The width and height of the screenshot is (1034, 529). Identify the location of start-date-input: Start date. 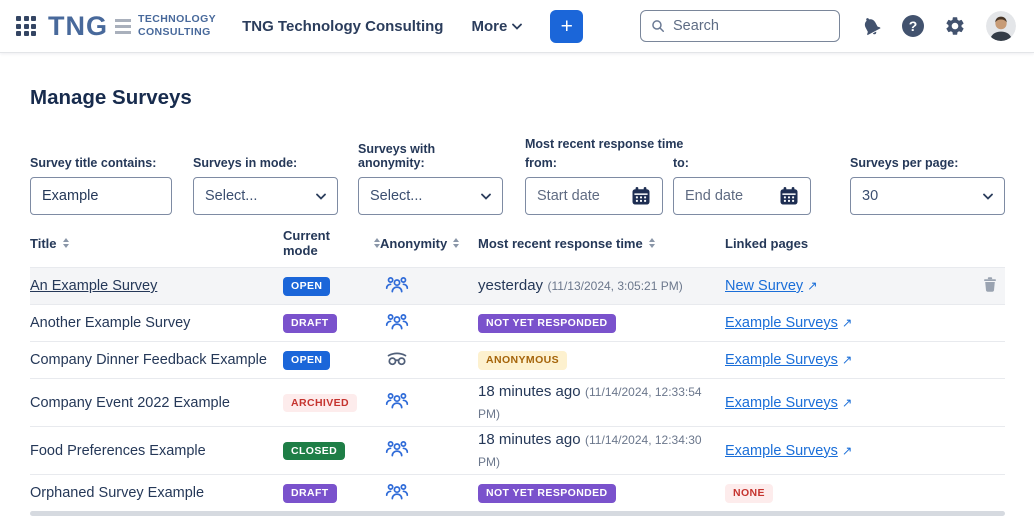
(594, 196).